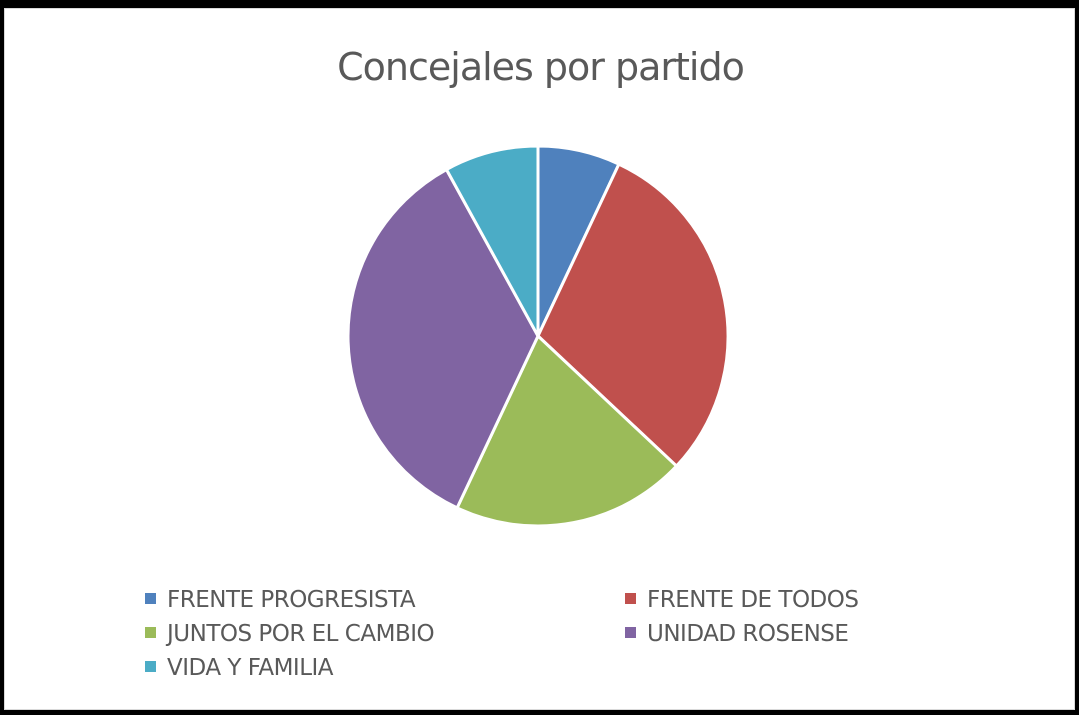  I want to click on legend-item: FRENTE DE TODOS, so click(742, 600).